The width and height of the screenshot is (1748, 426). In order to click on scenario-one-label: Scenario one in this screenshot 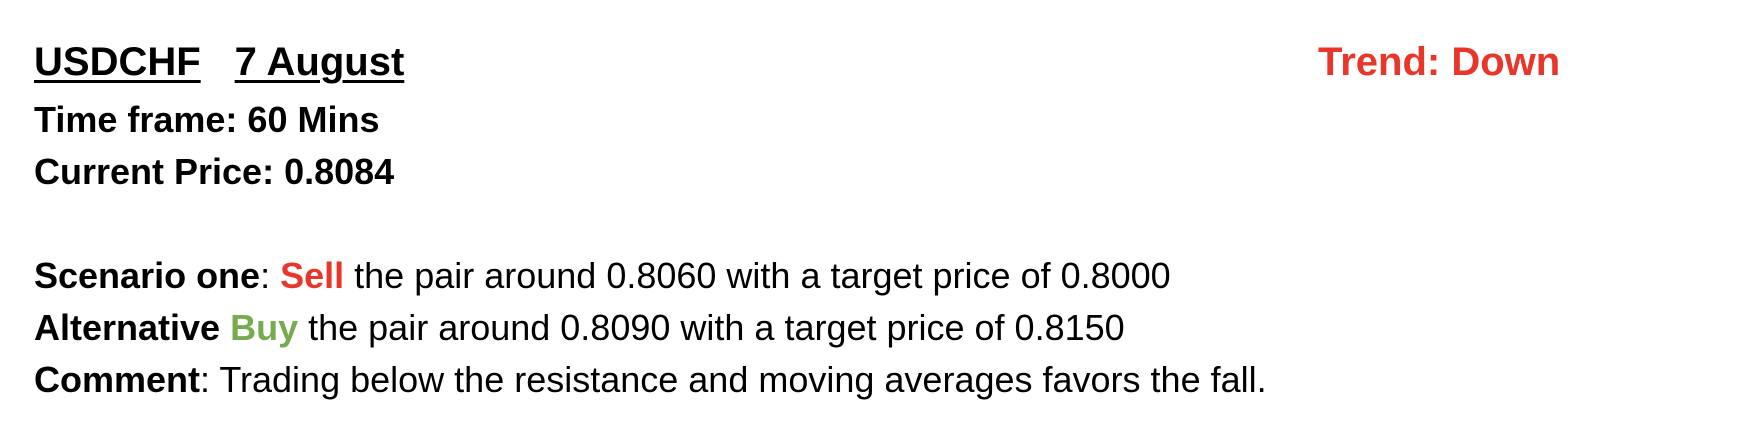, I will do `click(147, 275)`.